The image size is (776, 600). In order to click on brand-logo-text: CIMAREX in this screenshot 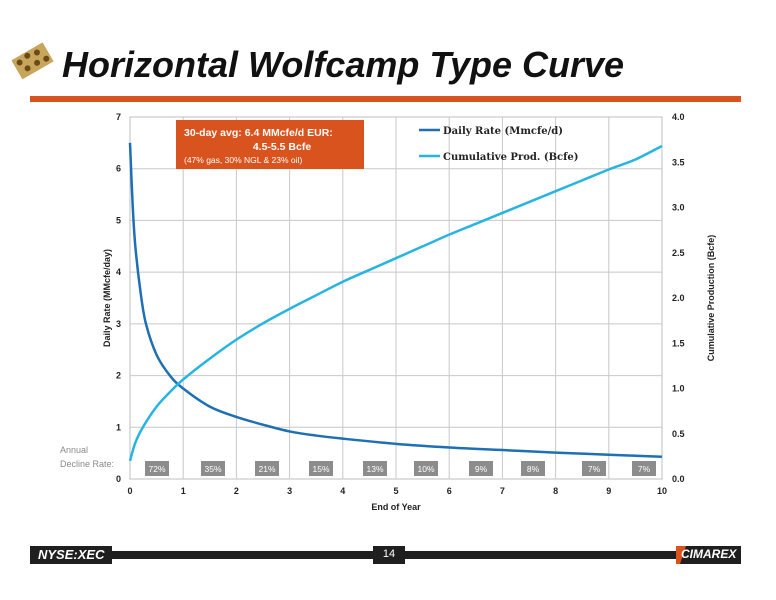, I will do `click(709, 554)`.